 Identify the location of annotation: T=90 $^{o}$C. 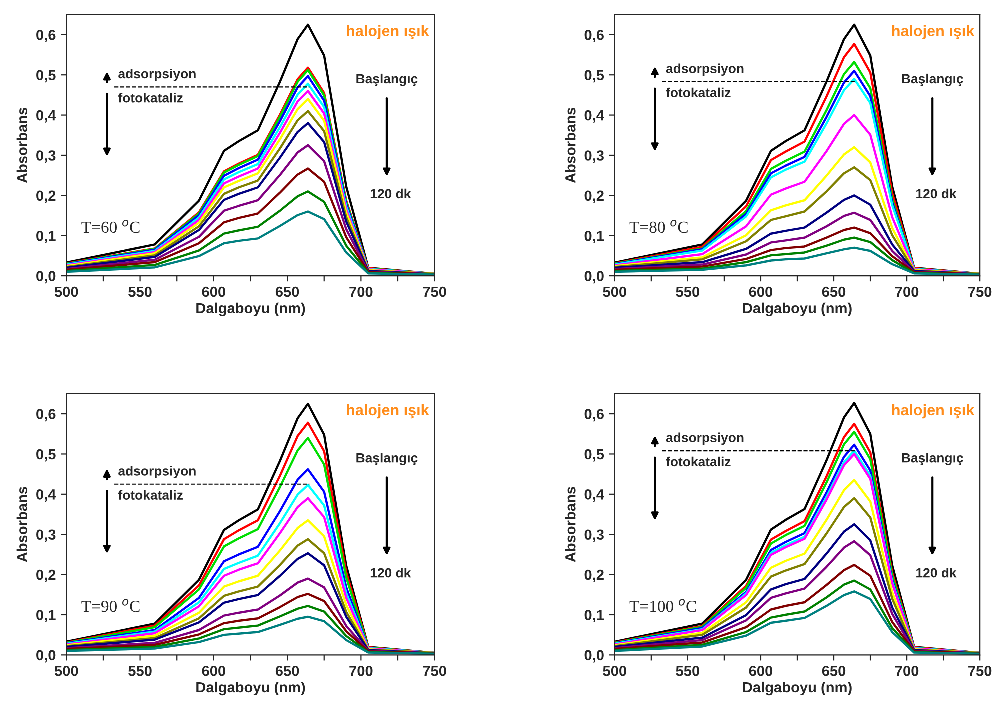
(111, 605).